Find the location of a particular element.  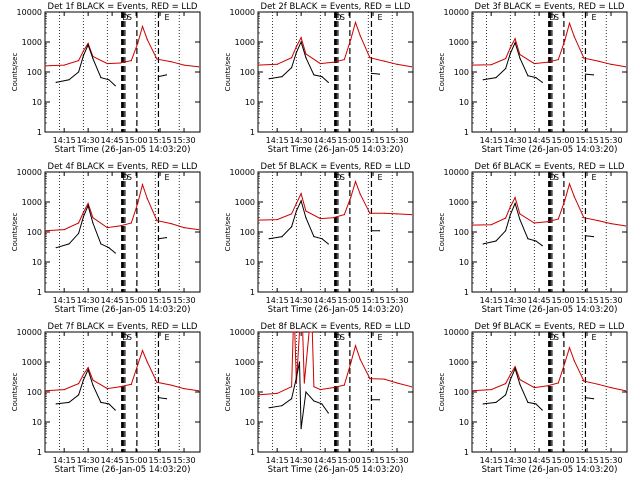

x-tick-label: 14:45 is located at coordinates (325, 300).